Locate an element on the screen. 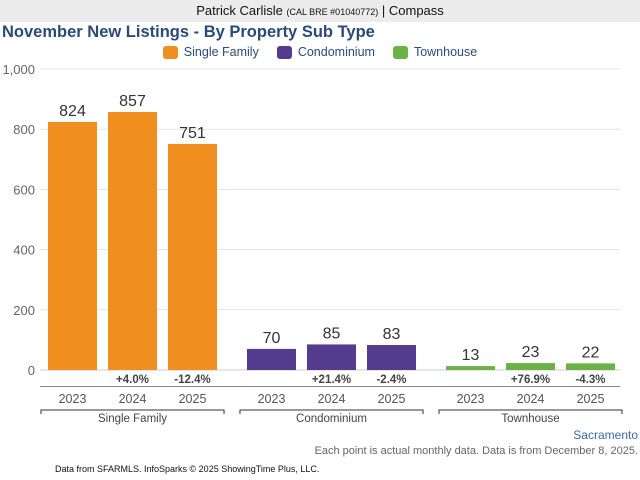 This screenshot has width=640, height=480. bar-value-label: 70 is located at coordinates (272, 338).